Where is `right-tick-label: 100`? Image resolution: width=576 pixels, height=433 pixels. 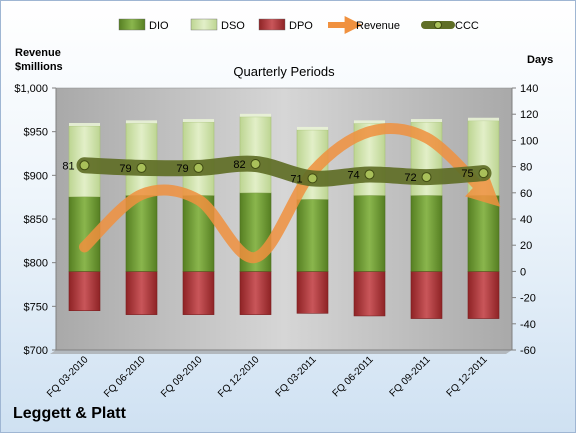
right-tick-label: 100 is located at coordinates (529, 141).